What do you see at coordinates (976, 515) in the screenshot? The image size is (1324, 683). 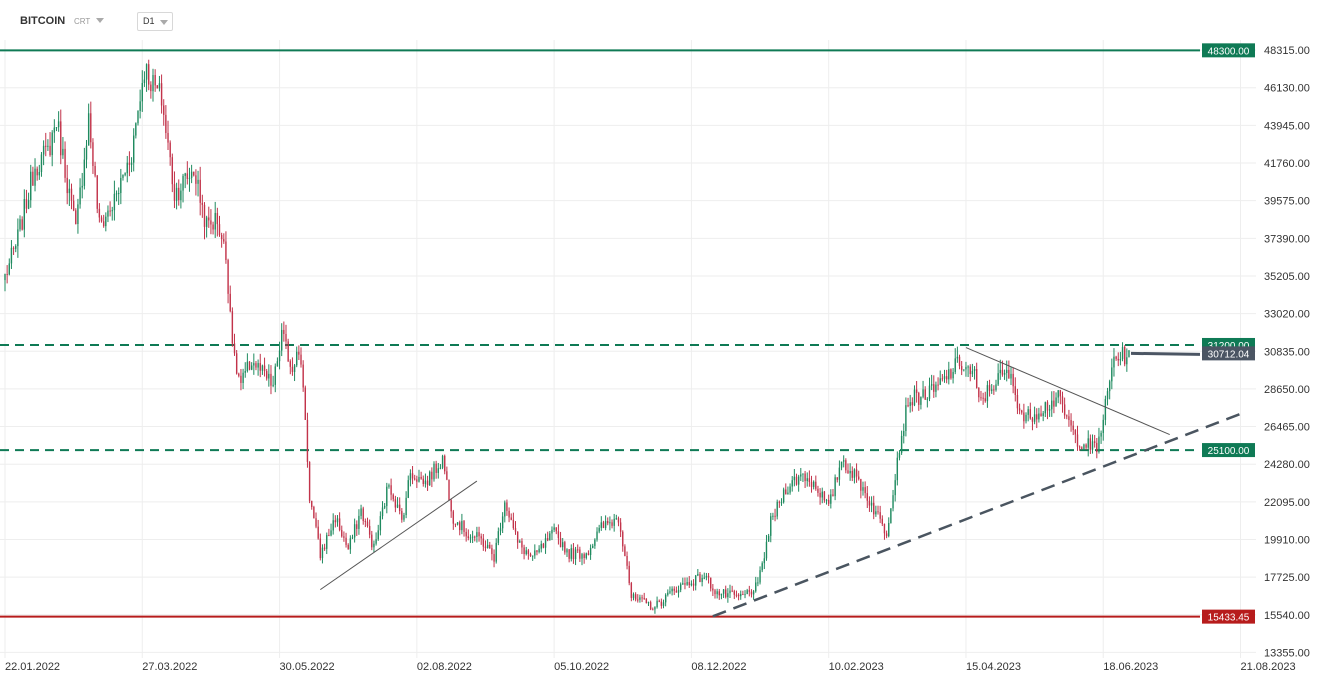 I see `trendline-dashed` at bounding box center [976, 515].